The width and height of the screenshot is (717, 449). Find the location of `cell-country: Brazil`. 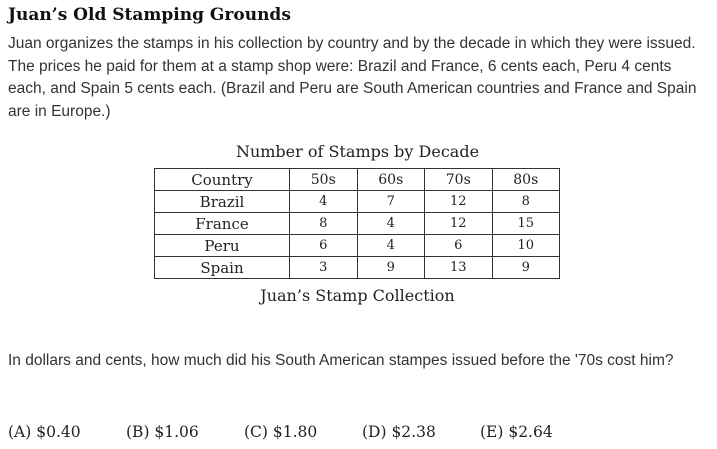

cell-country: Brazil is located at coordinates (222, 201).